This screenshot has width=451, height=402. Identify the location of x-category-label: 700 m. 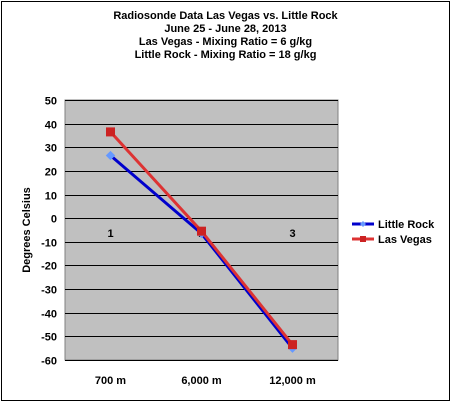
(110, 381).